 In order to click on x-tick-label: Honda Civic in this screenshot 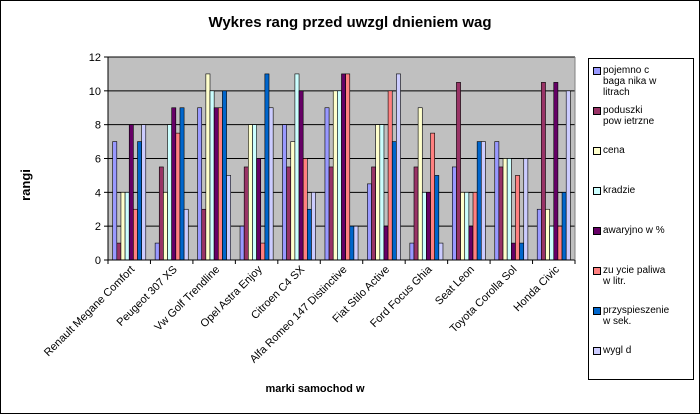, I will do `click(536, 288)`.